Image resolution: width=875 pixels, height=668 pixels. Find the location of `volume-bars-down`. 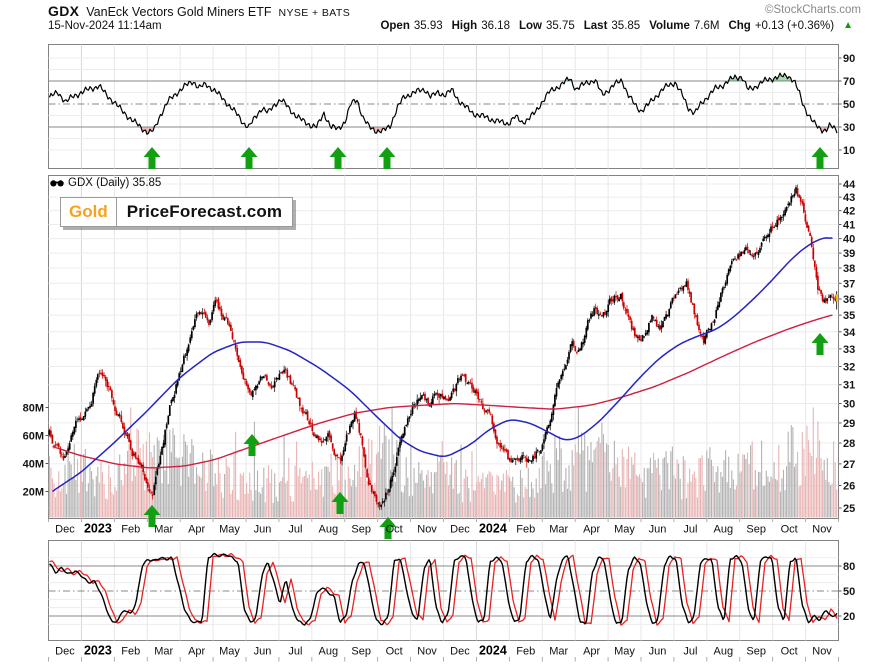

volume-bars-down is located at coordinates (444, 462).